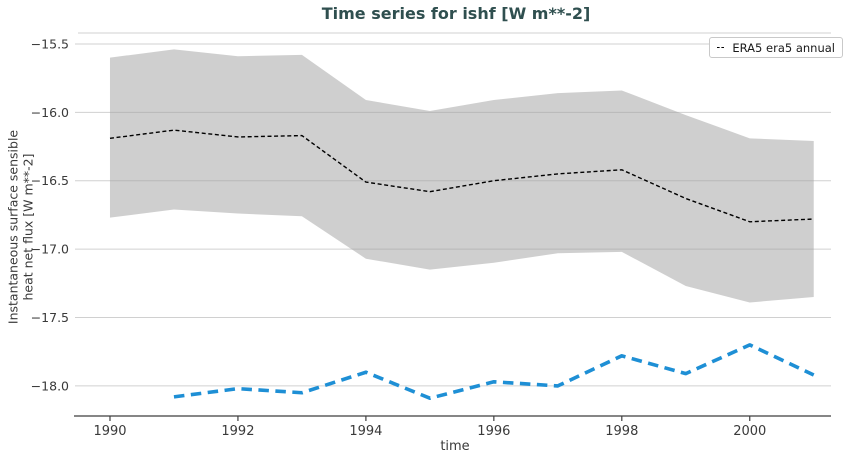 This screenshot has height=457, width=851. What do you see at coordinates (237, 431) in the screenshot?
I see `x-tick-label: 1992` at bounding box center [237, 431].